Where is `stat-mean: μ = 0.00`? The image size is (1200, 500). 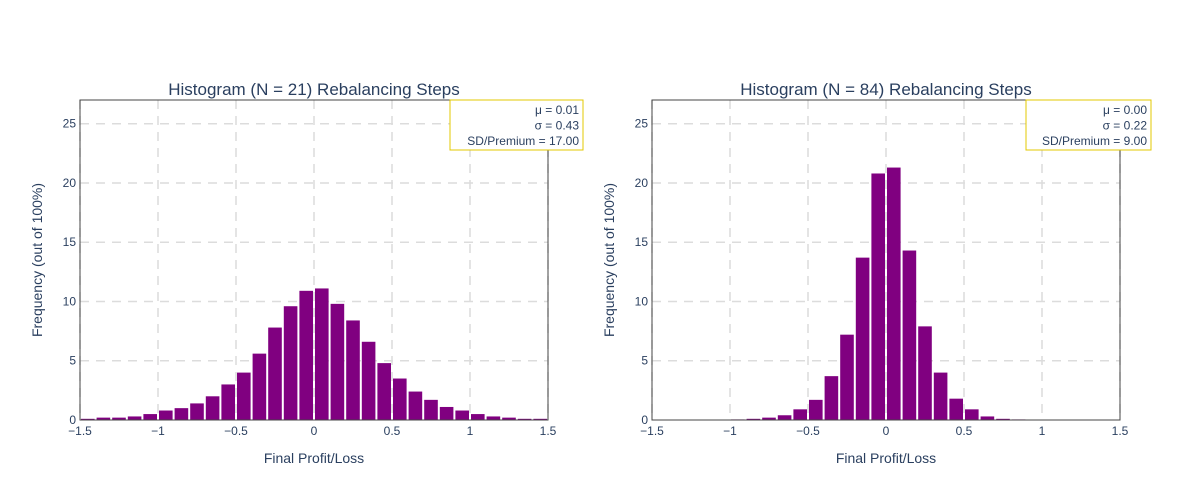
stat-mean: μ = 0.00 is located at coordinates (1125, 110).